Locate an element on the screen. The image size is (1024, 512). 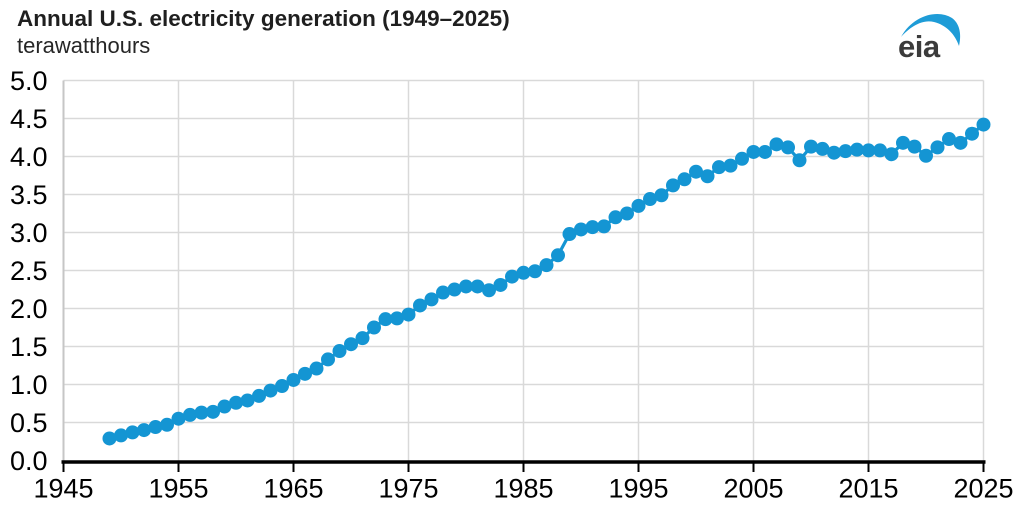
y-tick-label: 3.0 is located at coordinates (29, 233).